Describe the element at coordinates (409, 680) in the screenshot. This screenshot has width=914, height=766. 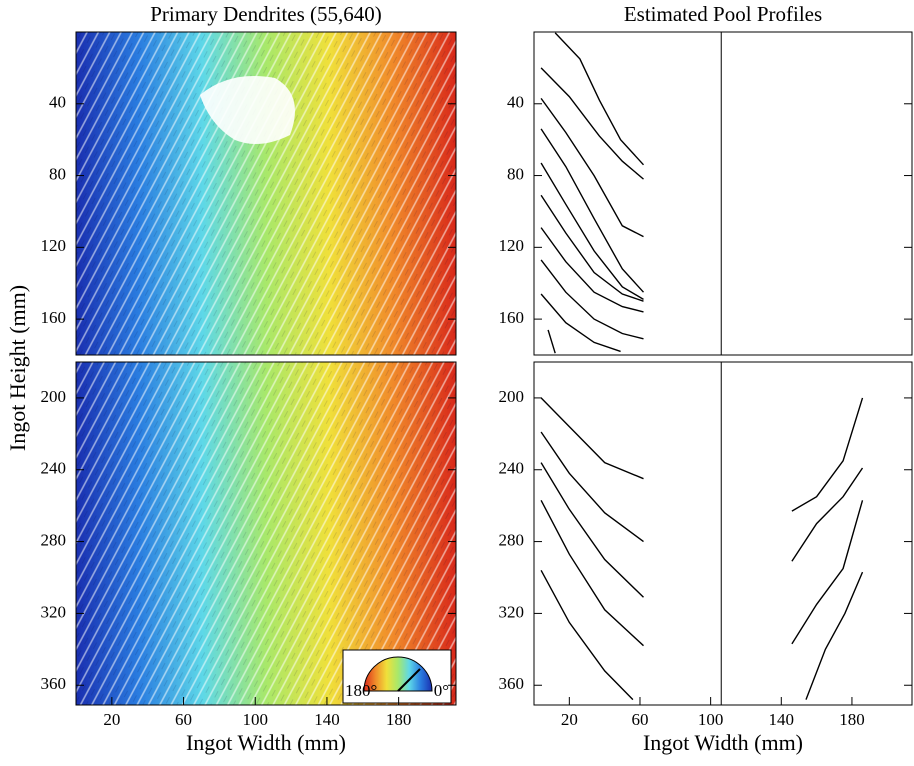
I see `colorbar-pointer` at that location.